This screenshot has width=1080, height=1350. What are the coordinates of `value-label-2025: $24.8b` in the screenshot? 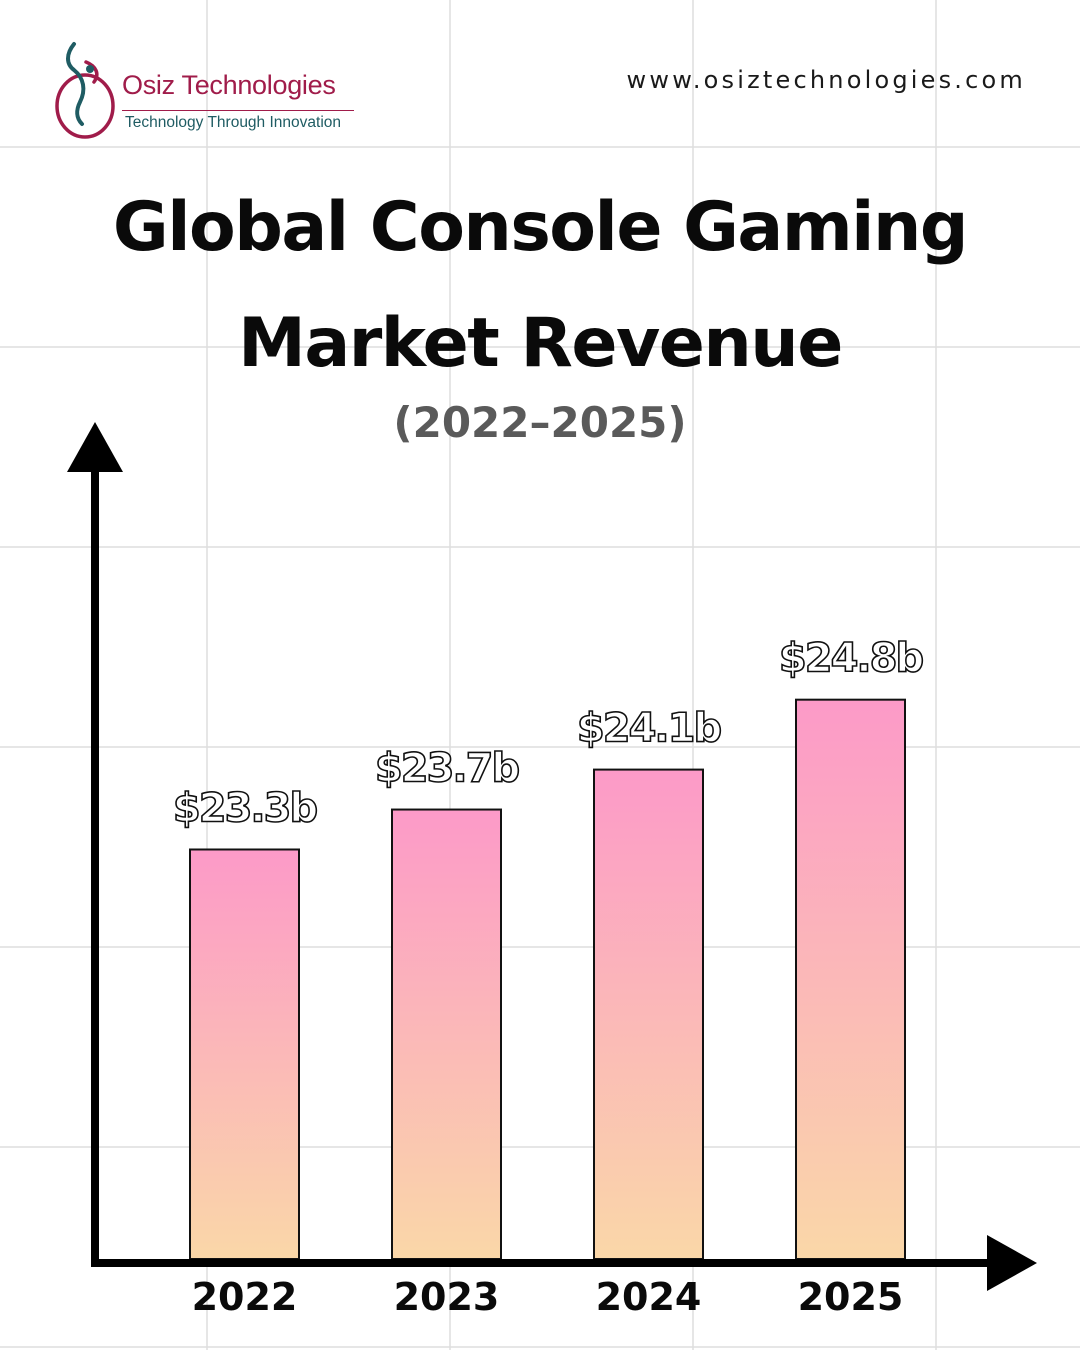 It's located at (851, 659).